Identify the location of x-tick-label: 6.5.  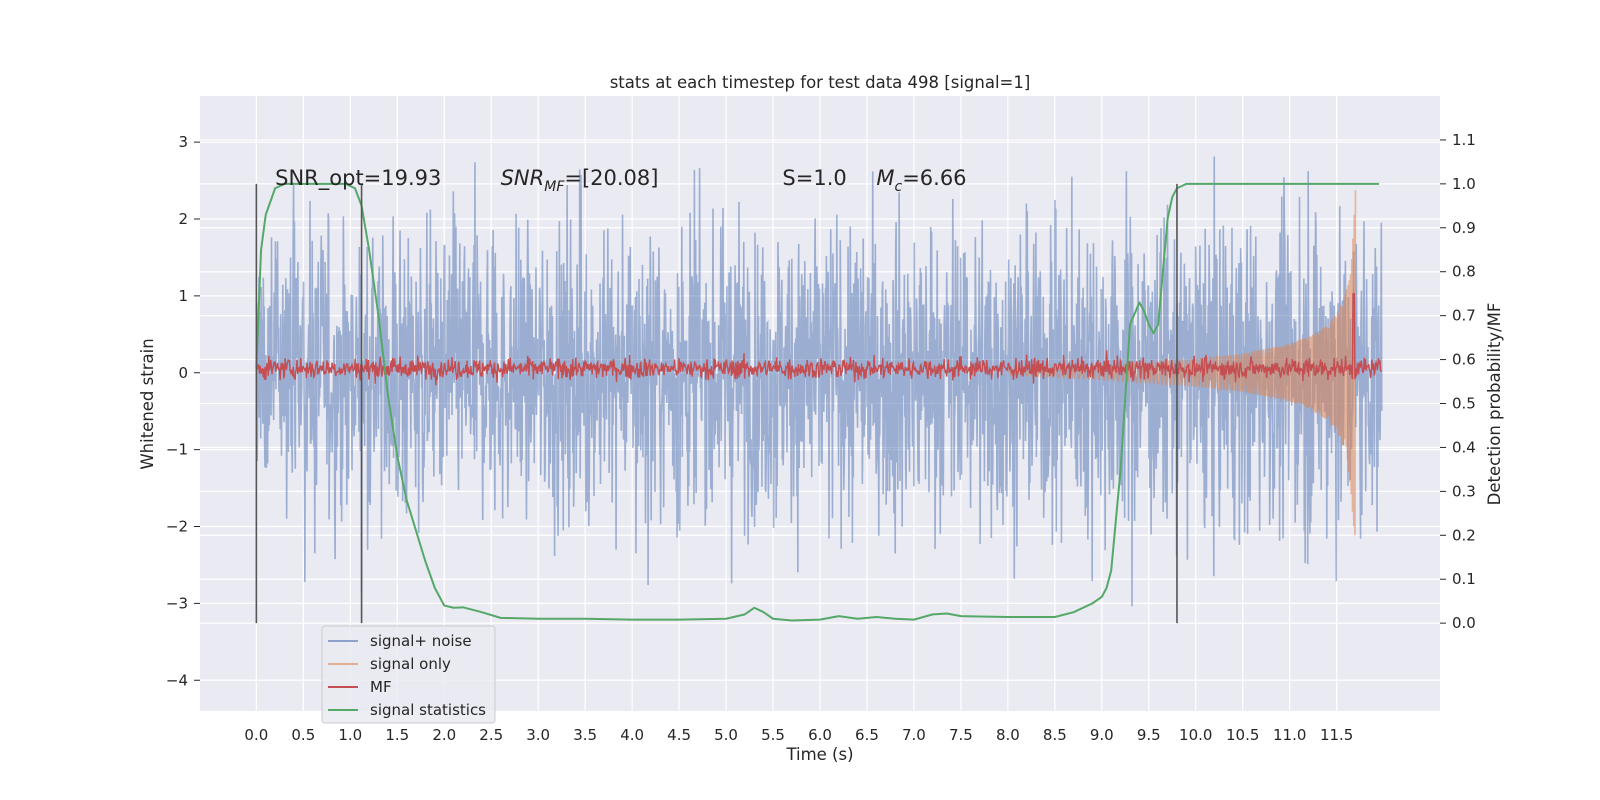
(867, 735).